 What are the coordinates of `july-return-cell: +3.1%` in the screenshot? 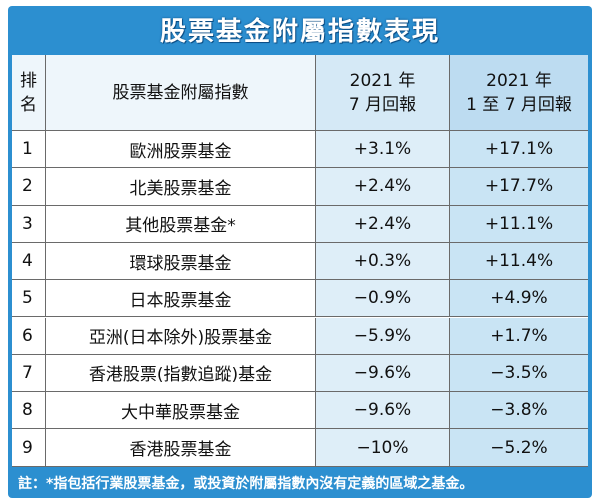 It's located at (383, 150).